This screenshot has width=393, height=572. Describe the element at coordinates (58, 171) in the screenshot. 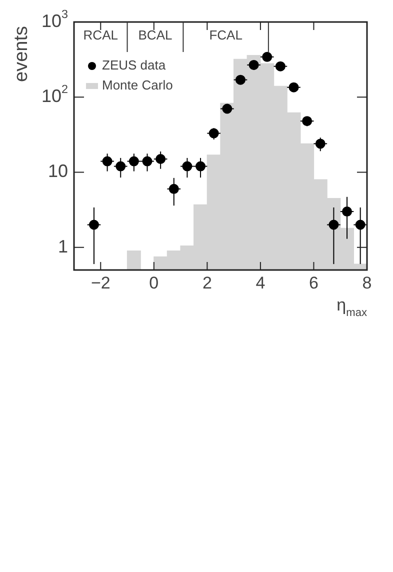

I see `y-tick-label: 10` at that location.